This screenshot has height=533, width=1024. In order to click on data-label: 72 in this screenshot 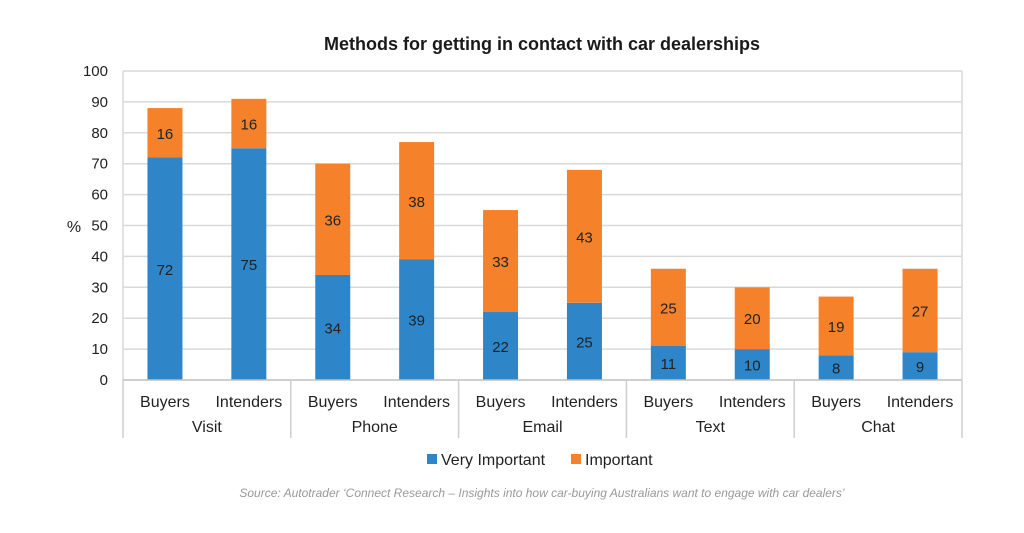, I will do `click(165, 270)`.